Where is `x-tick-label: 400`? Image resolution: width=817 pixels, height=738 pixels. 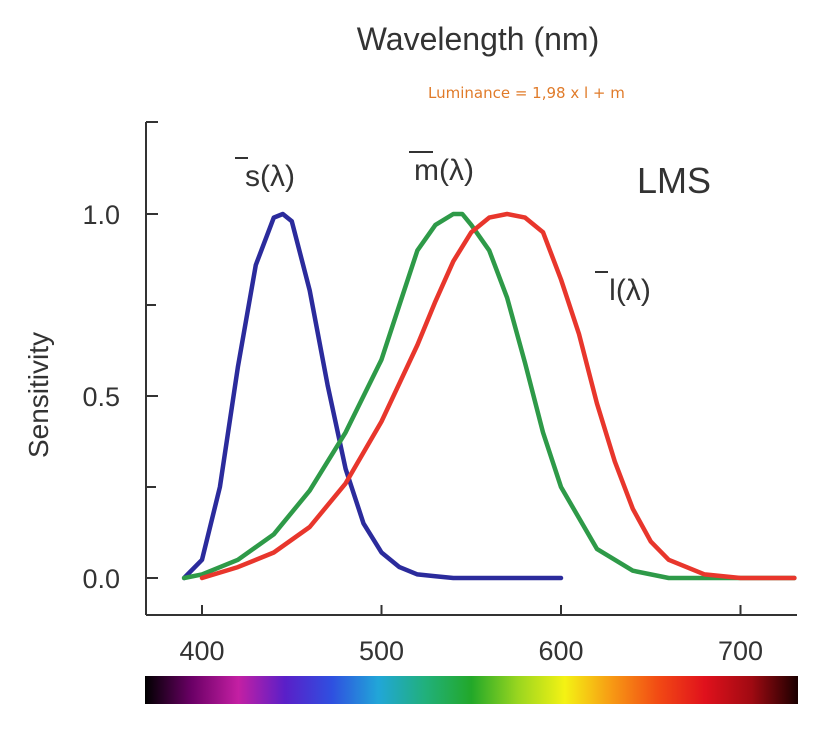 x-tick-label: 400 is located at coordinates (201, 651).